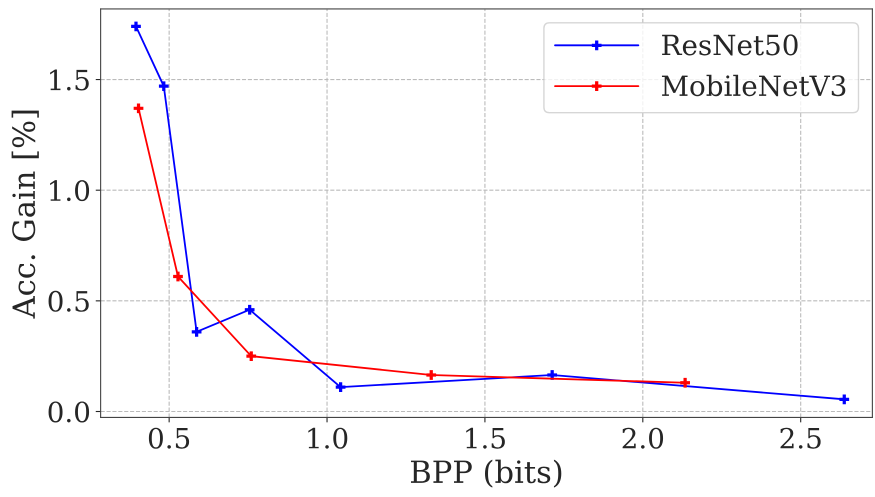 The height and width of the screenshot is (497, 875). What do you see at coordinates (643, 438) in the screenshot?
I see `x-tick-label: 2.0` at bounding box center [643, 438].